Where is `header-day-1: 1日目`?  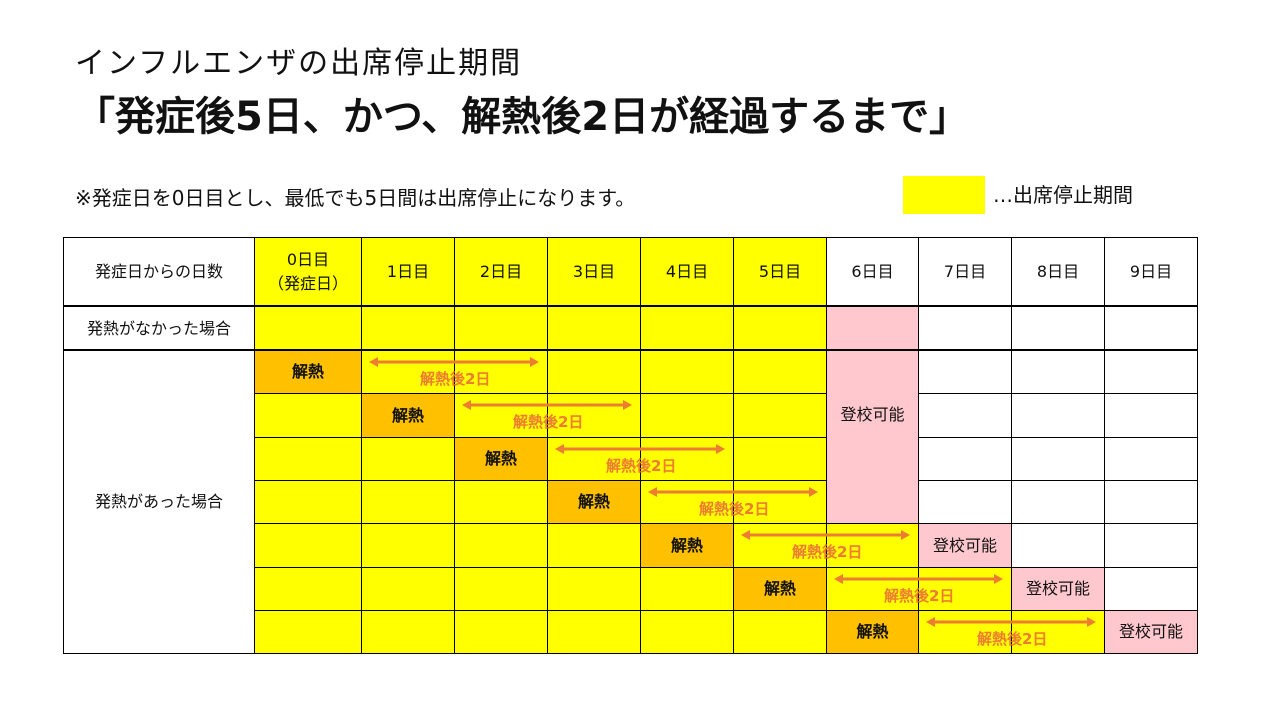
header-day-1: 1日目 is located at coordinates (408, 272).